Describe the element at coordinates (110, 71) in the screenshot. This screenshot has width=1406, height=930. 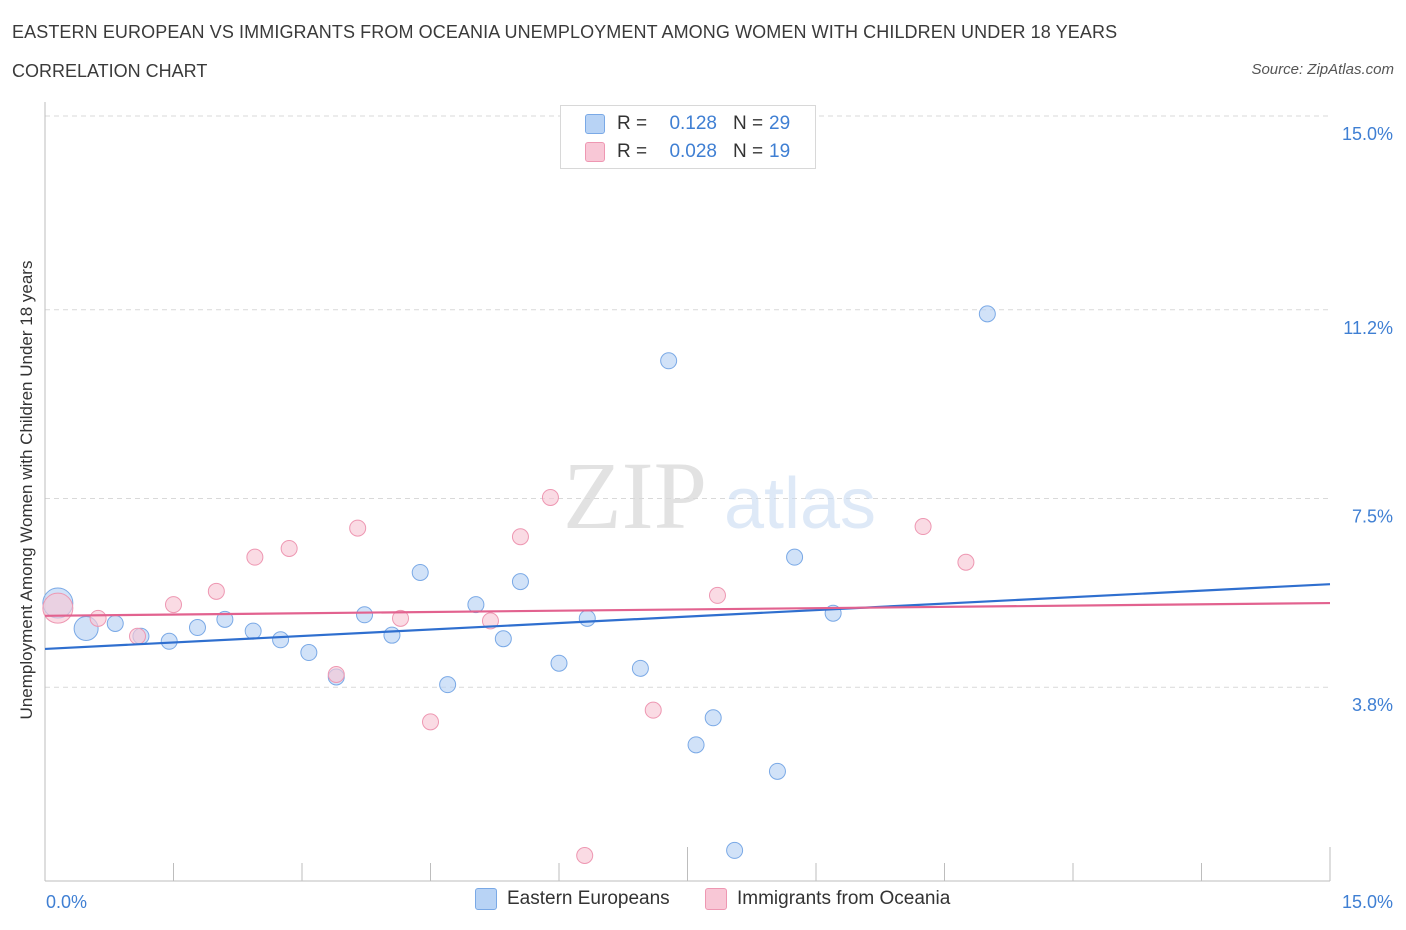
I see `chart-subtitle: CORRELATION CHART` at that location.